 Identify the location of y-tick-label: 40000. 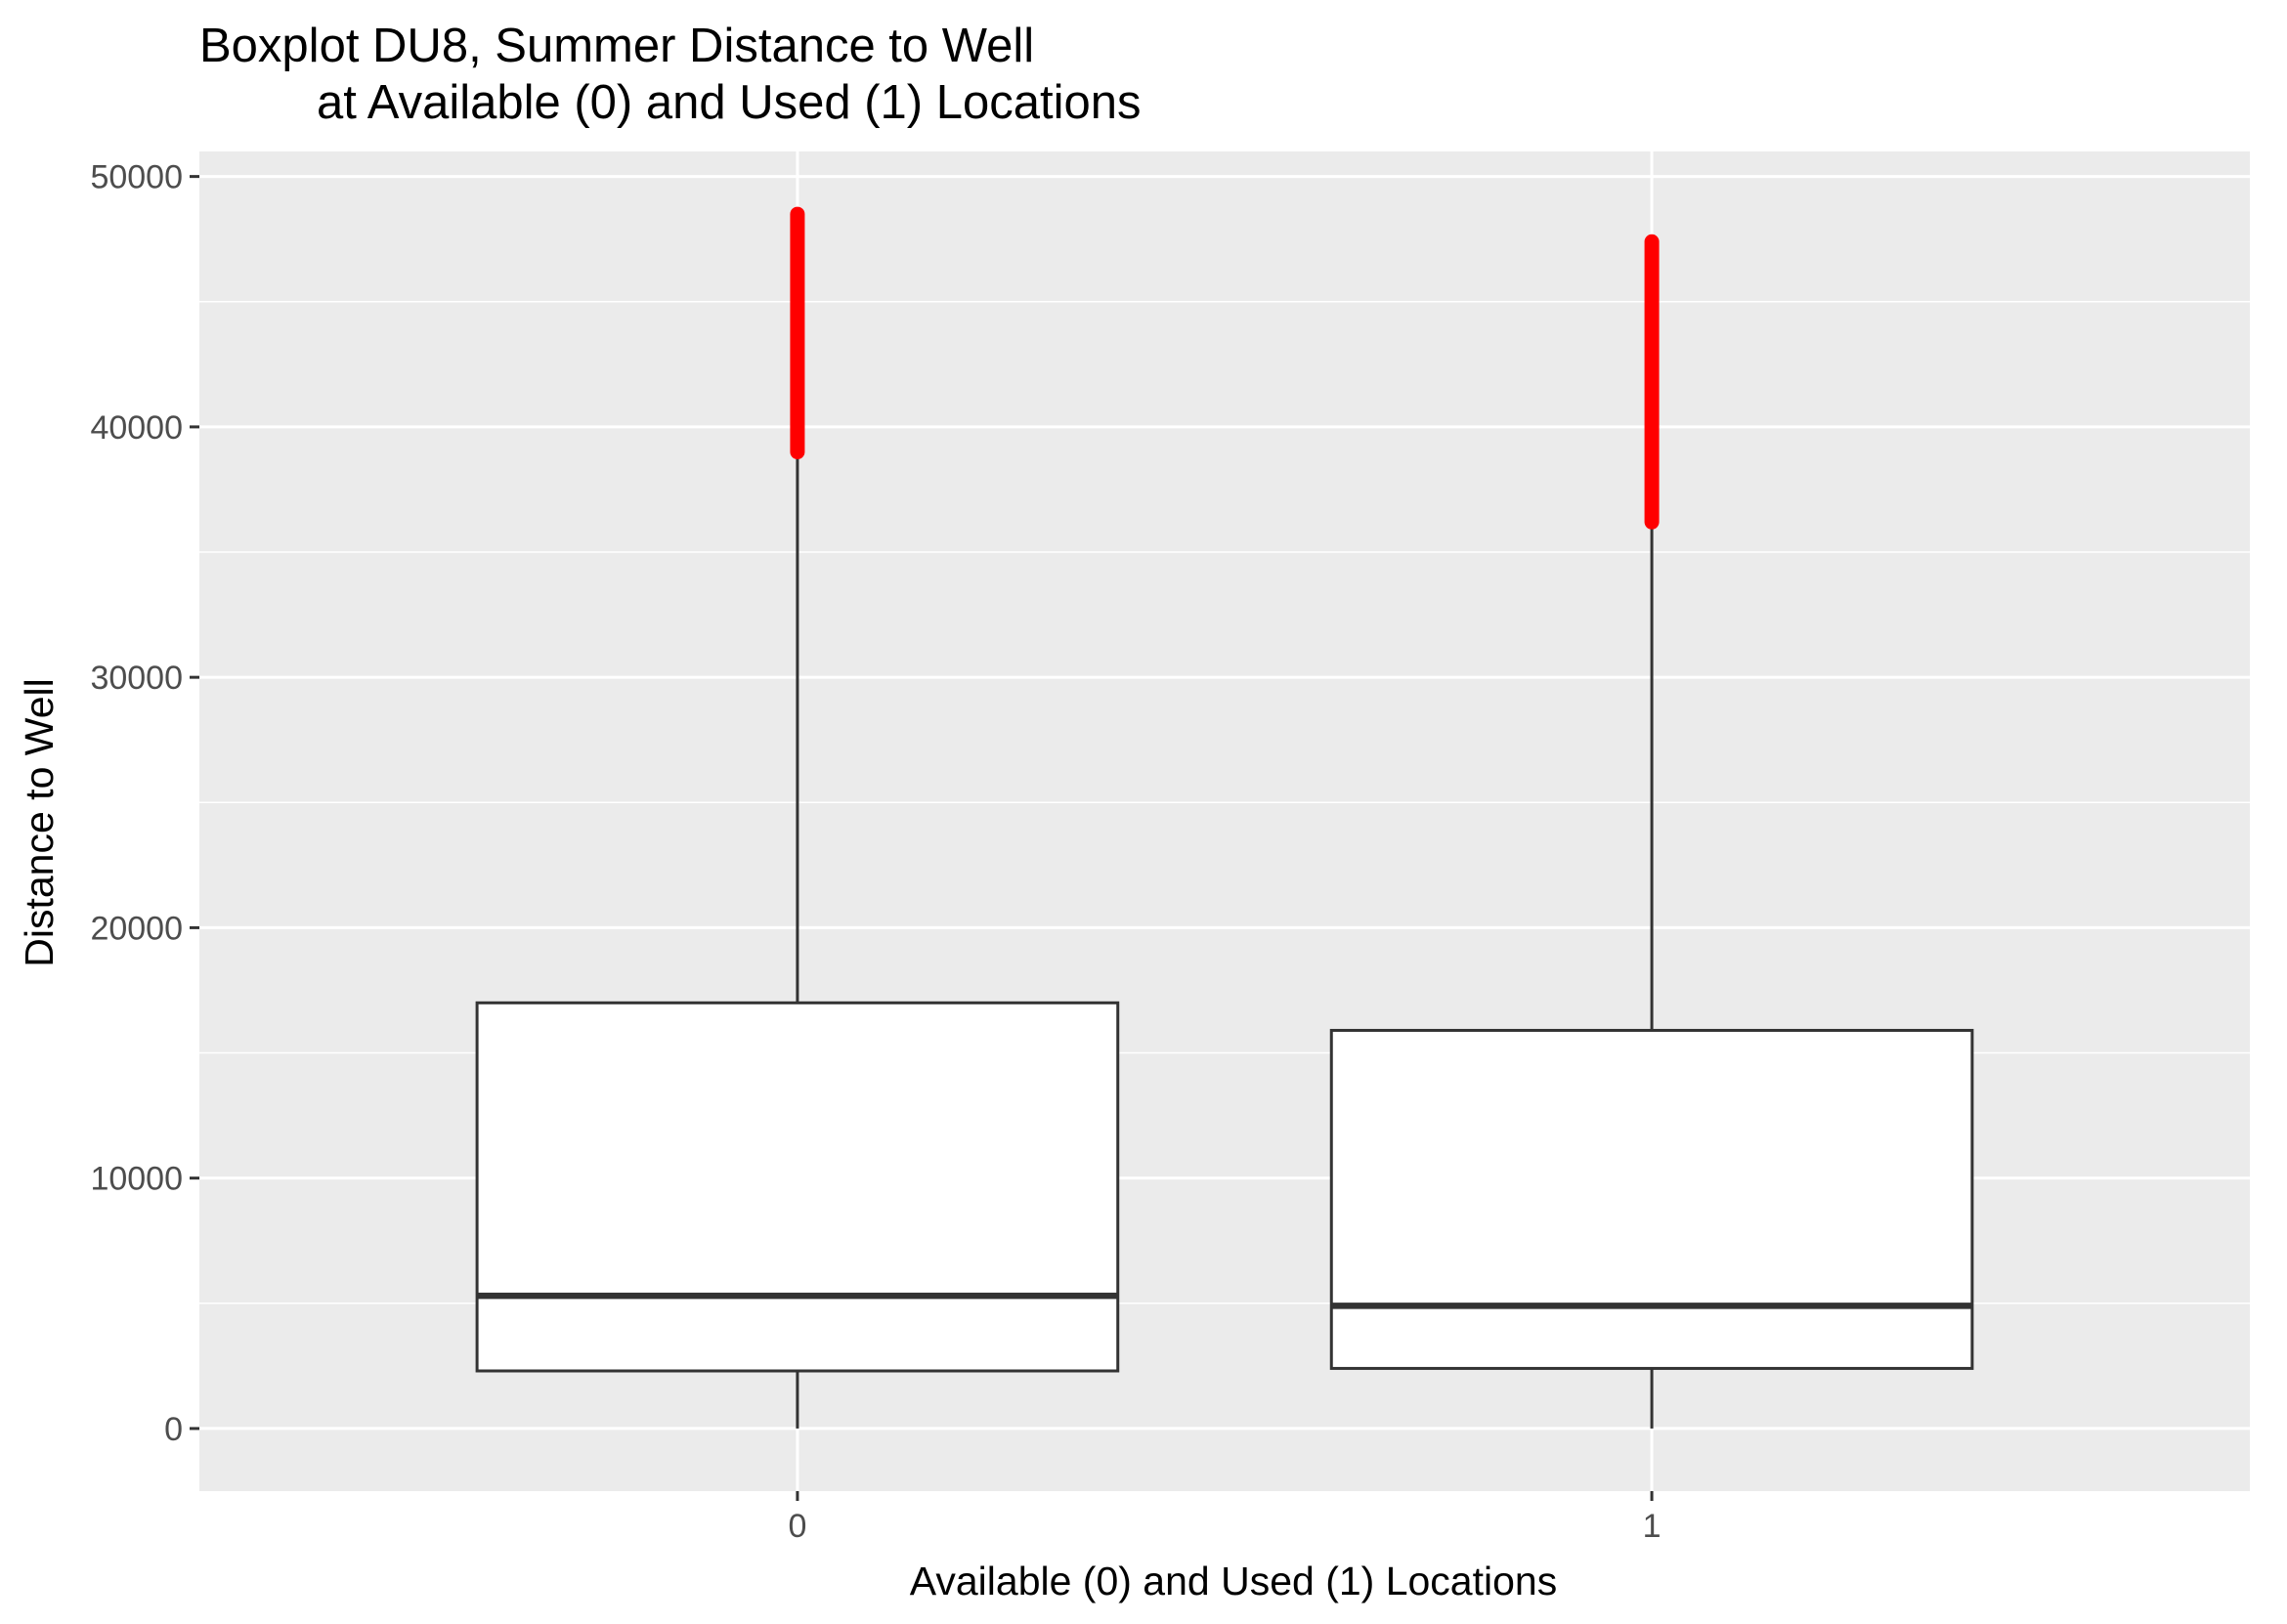
(136, 428).